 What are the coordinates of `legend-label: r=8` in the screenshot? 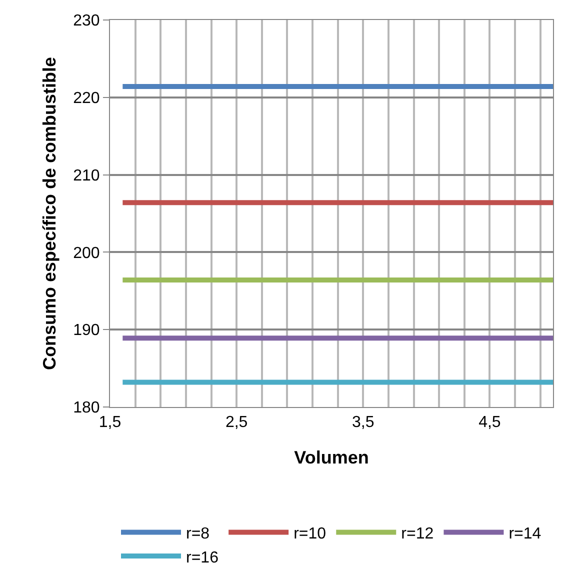 It's located at (198, 534).